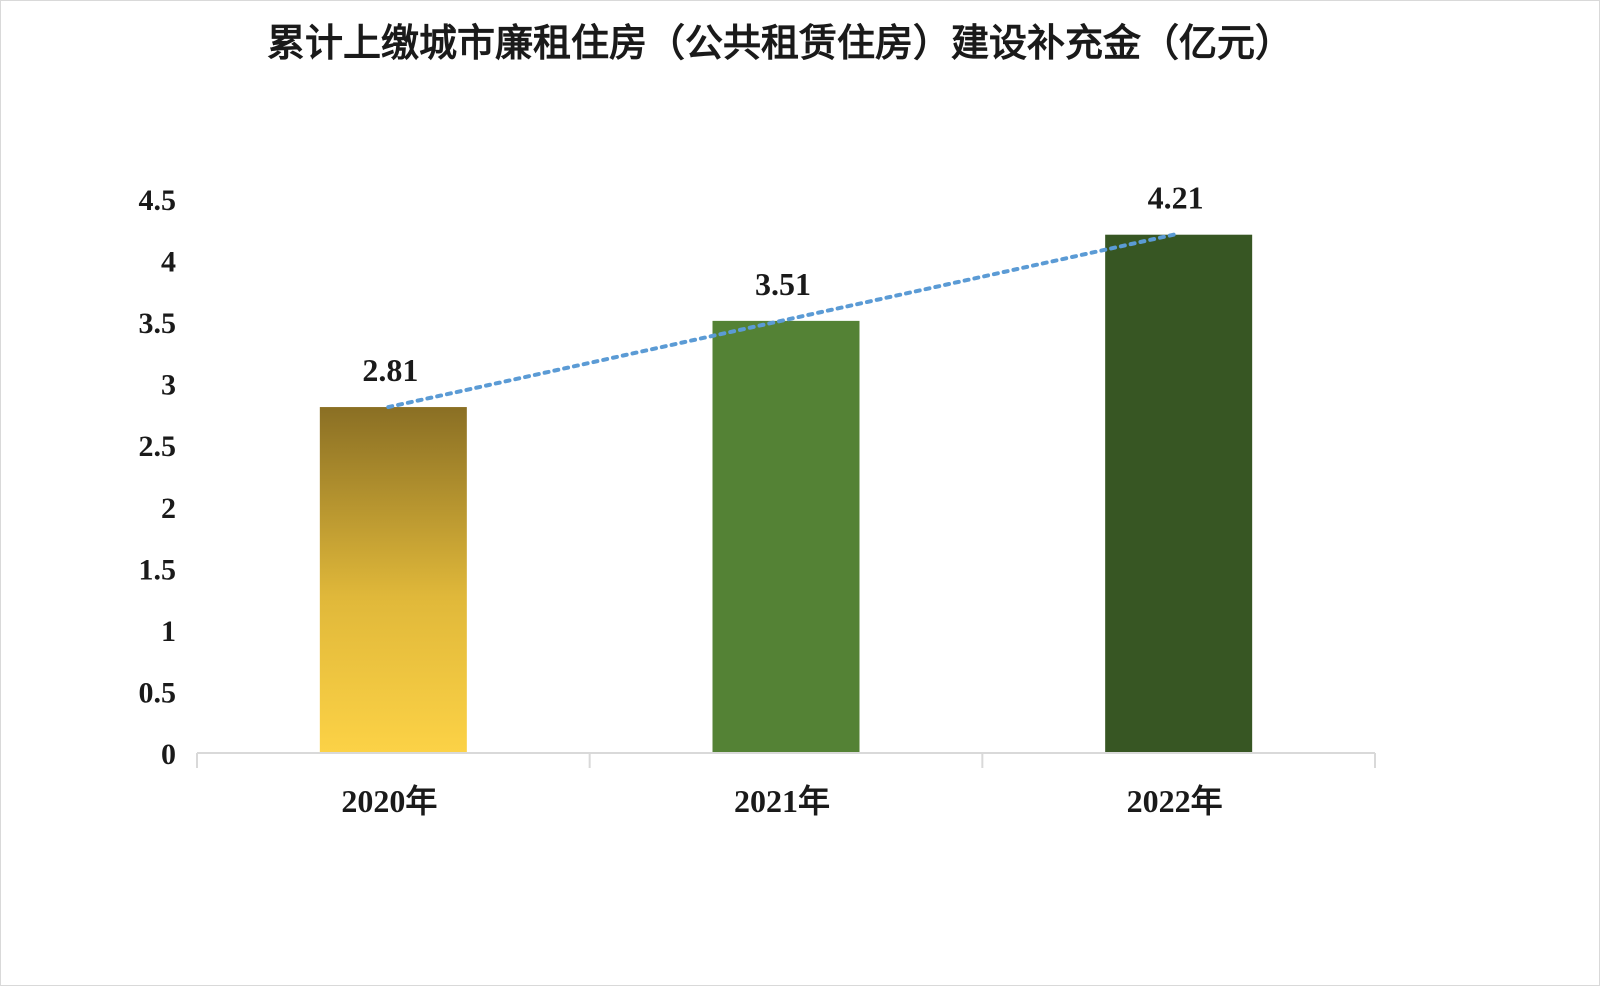 The height and width of the screenshot is (986, 1600). What do you see at coordinates (1179, 494) in the screenshot?
I see `bar-2022` at bounding box center [1179, 494].